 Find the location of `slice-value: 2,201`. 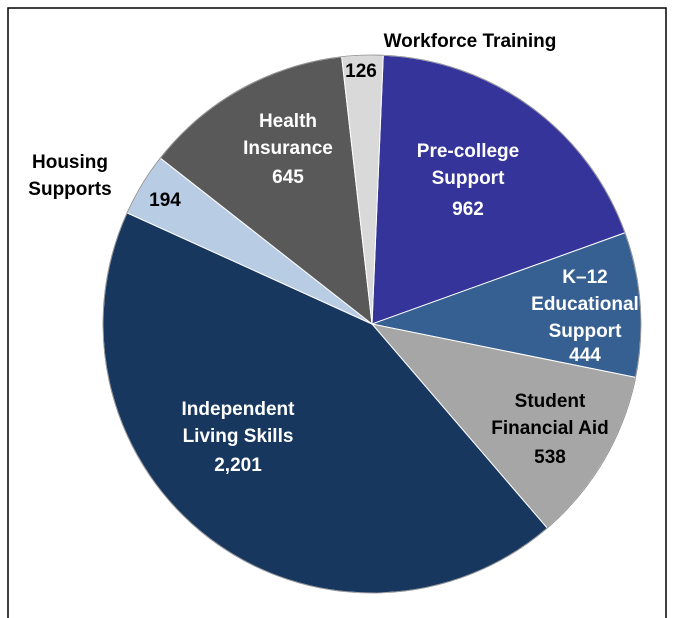

slice-value: 2,201 is located at coordinates (238, 465).